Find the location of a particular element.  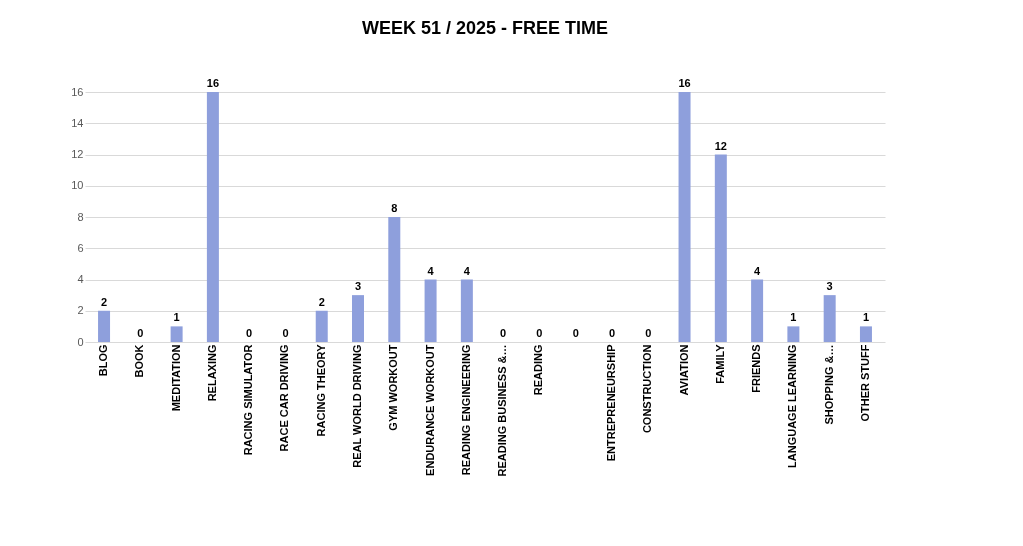

x-tick-label: BOOK is located at coordinates (139, 361).